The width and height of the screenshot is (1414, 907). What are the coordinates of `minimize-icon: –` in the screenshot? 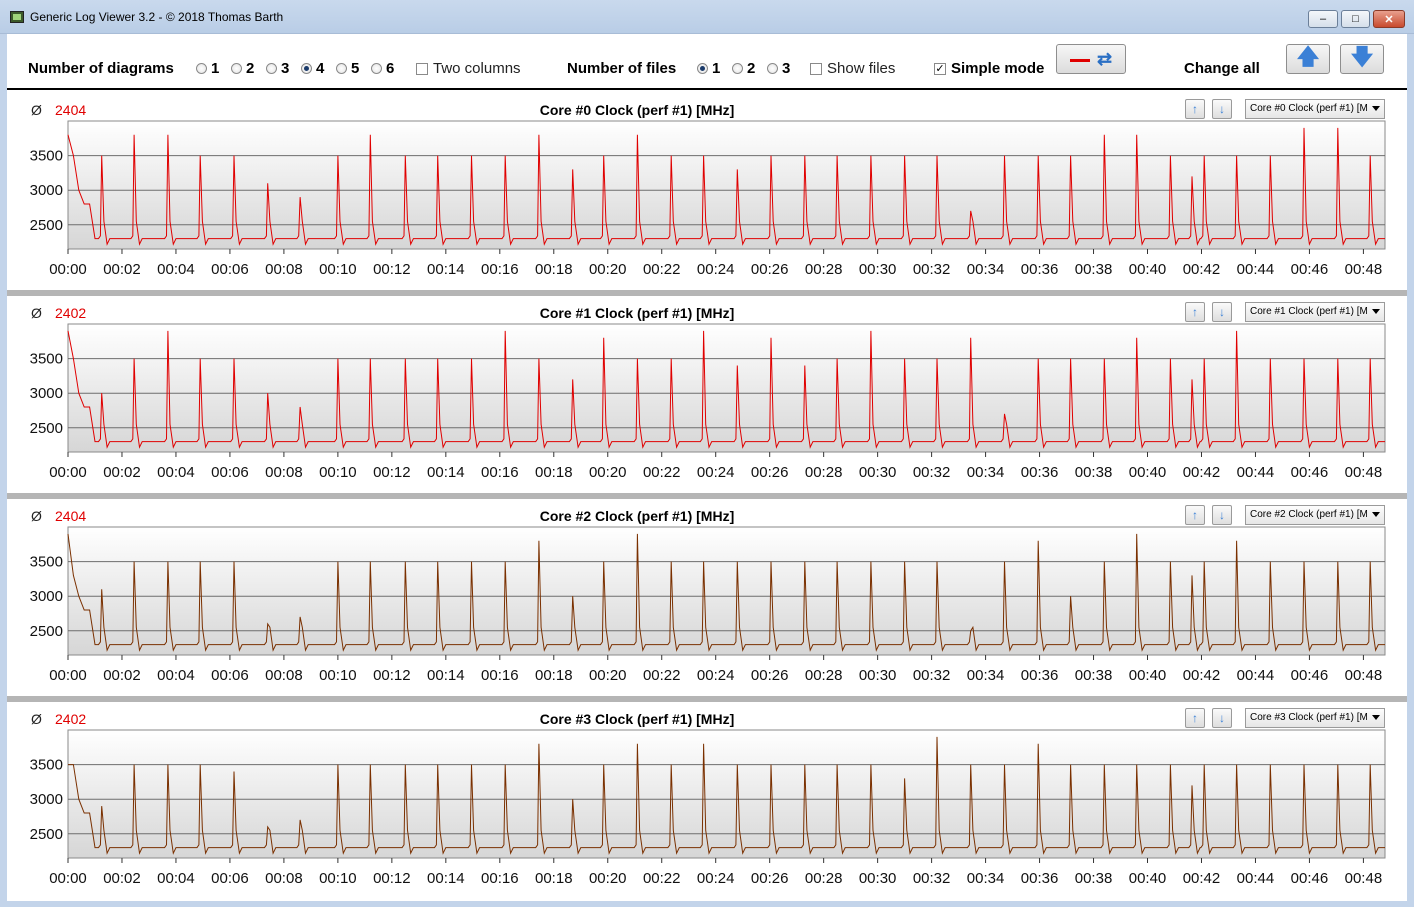 It's located at (1323, 19).